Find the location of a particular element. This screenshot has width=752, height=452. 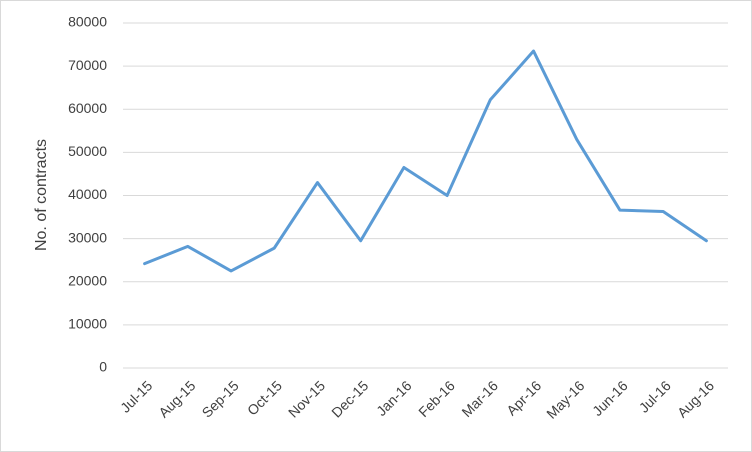

y-tick-label: 40000 is located at coordinates (87, 194).